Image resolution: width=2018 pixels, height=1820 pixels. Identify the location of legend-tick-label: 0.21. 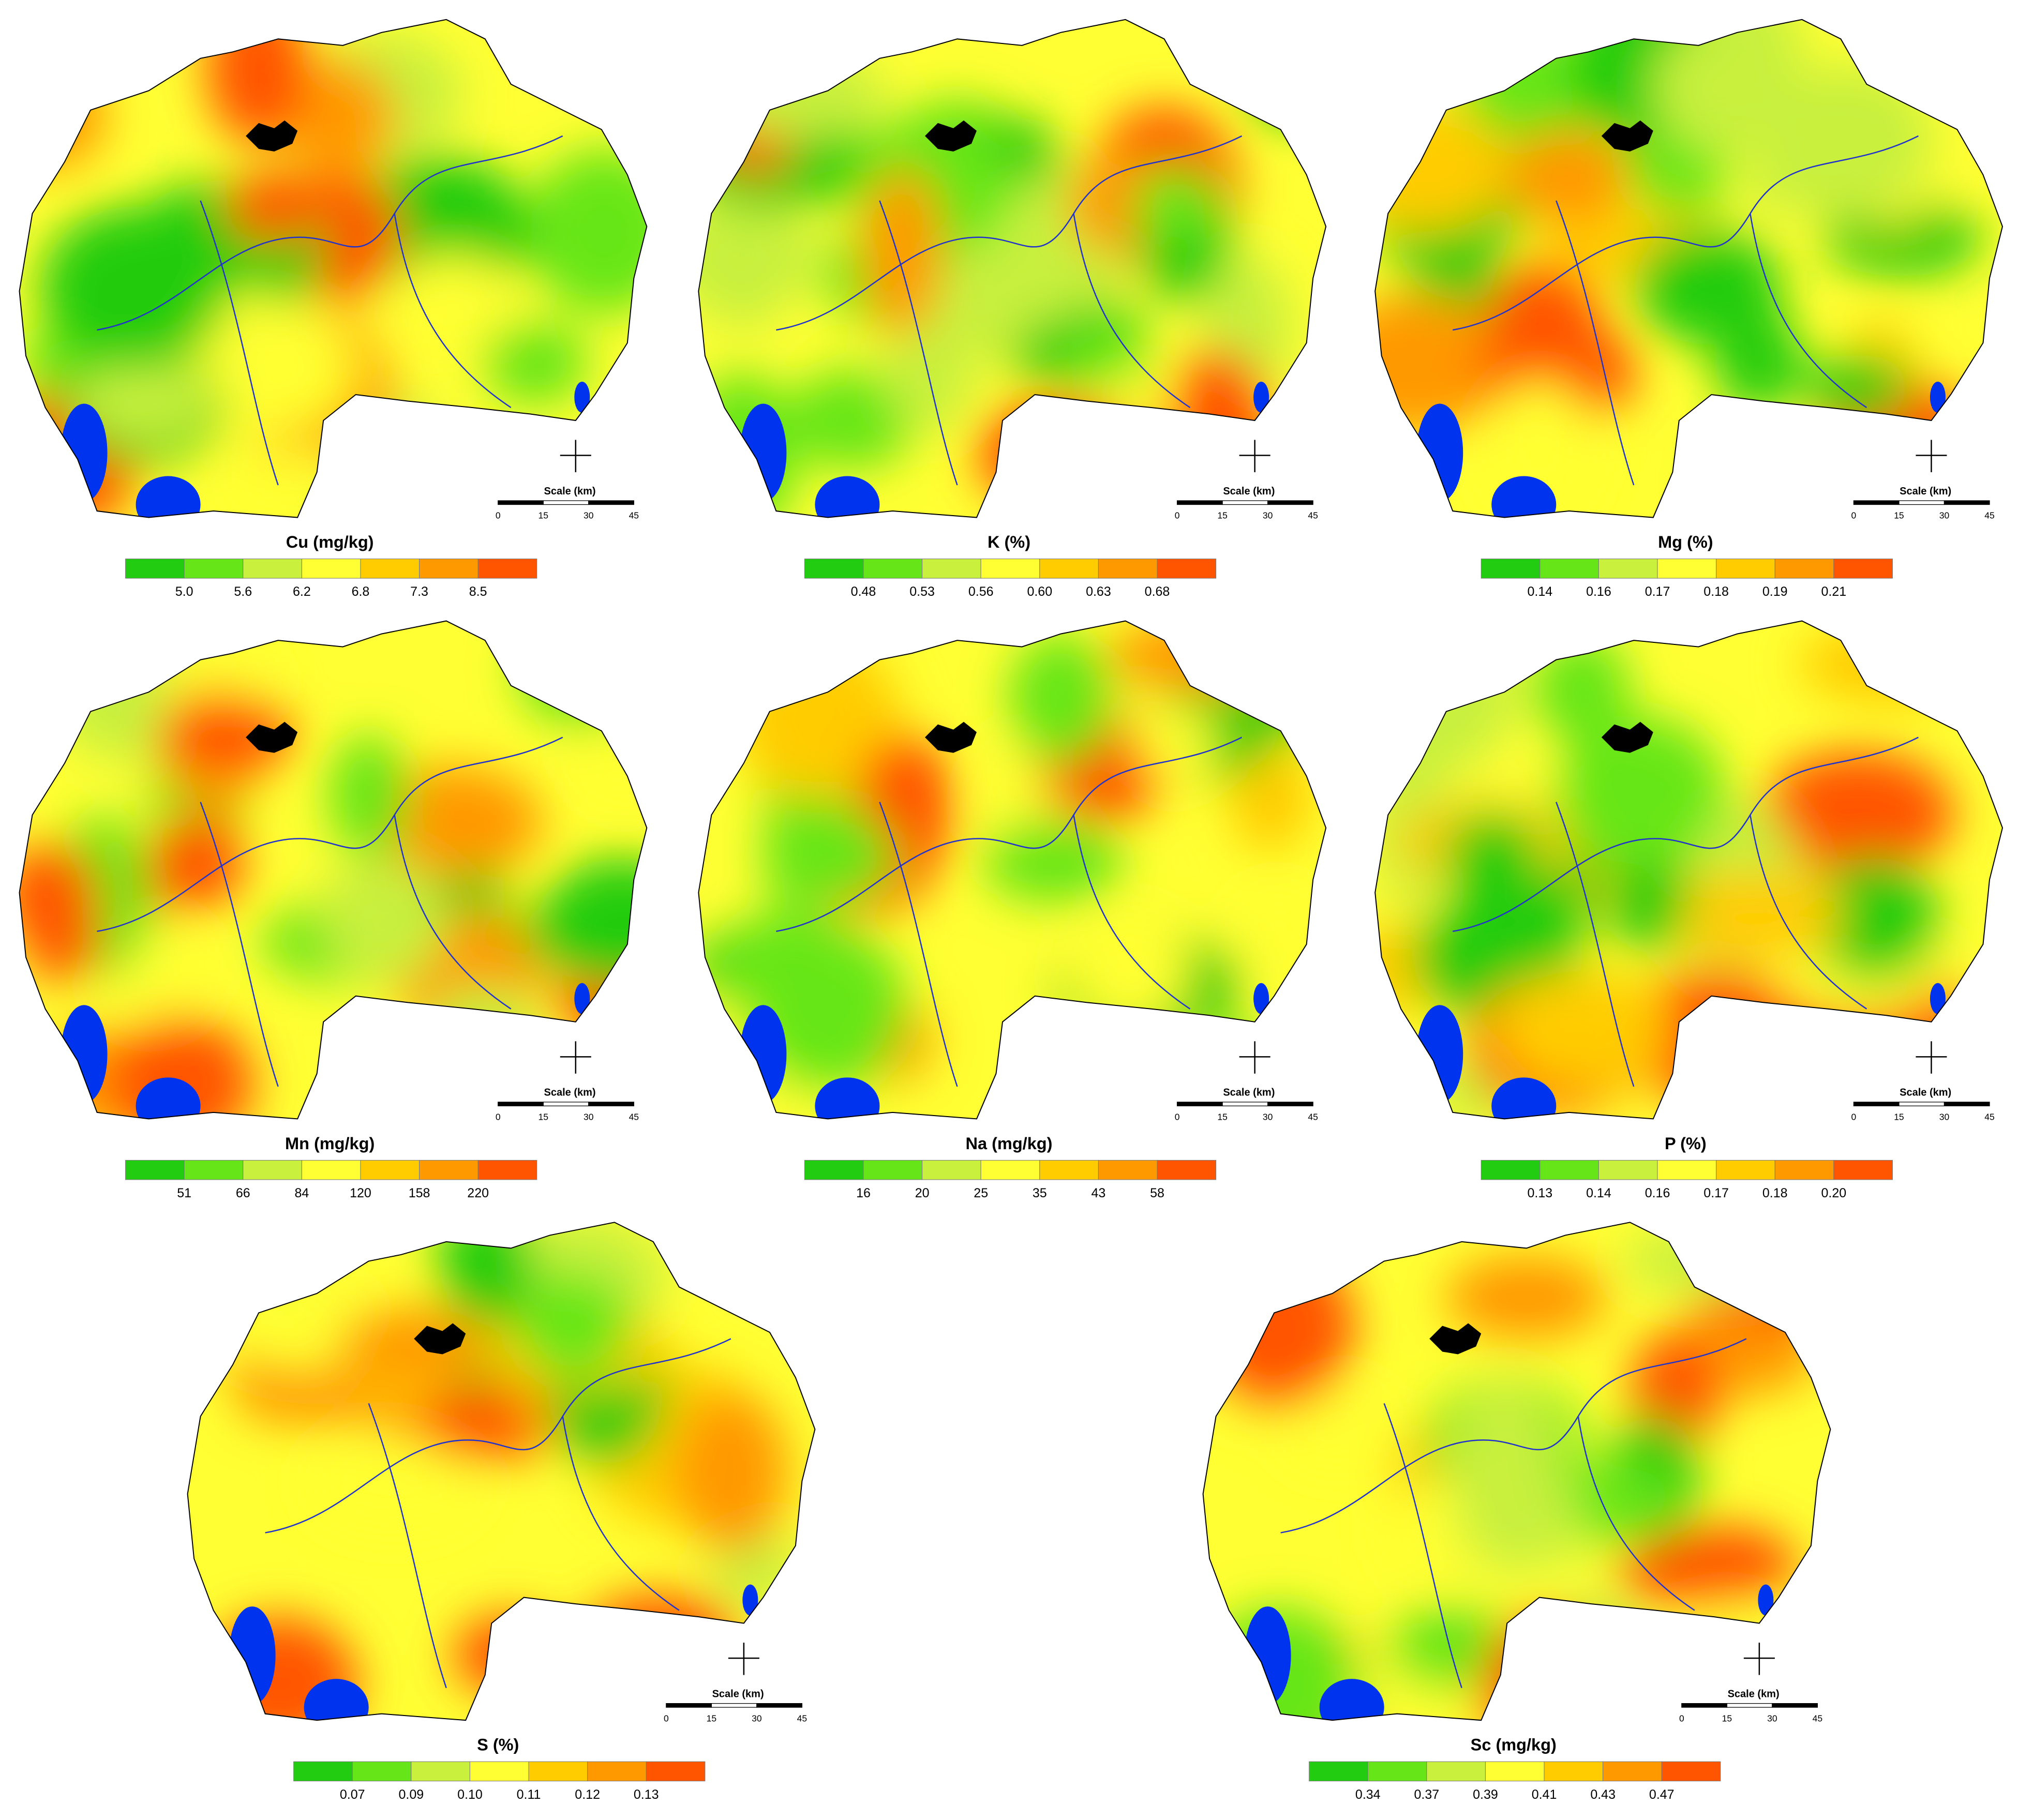
(1834, 591).